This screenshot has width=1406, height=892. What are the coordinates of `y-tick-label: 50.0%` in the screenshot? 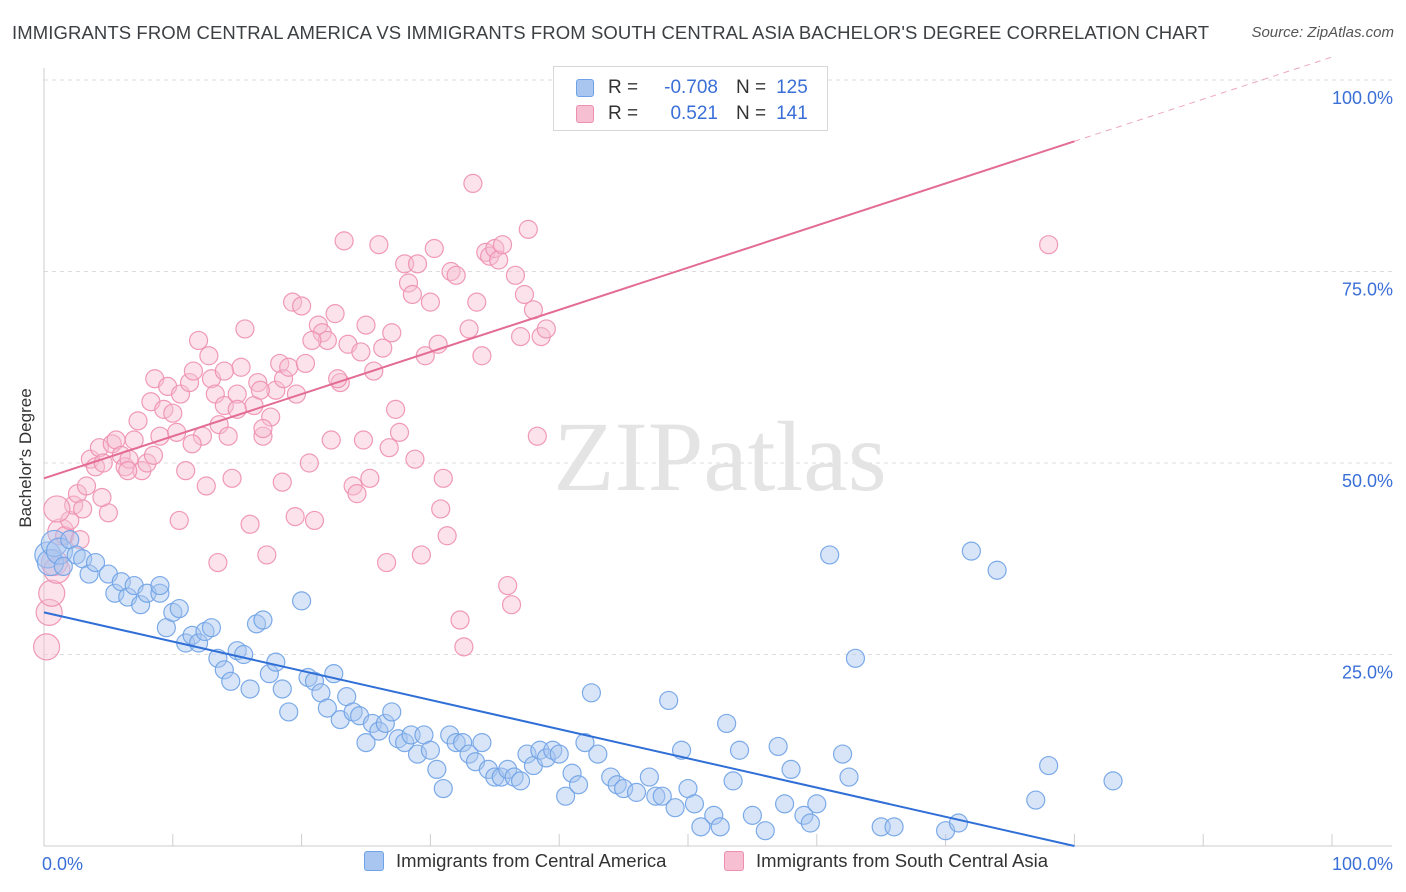 It's located at (1367, 481).